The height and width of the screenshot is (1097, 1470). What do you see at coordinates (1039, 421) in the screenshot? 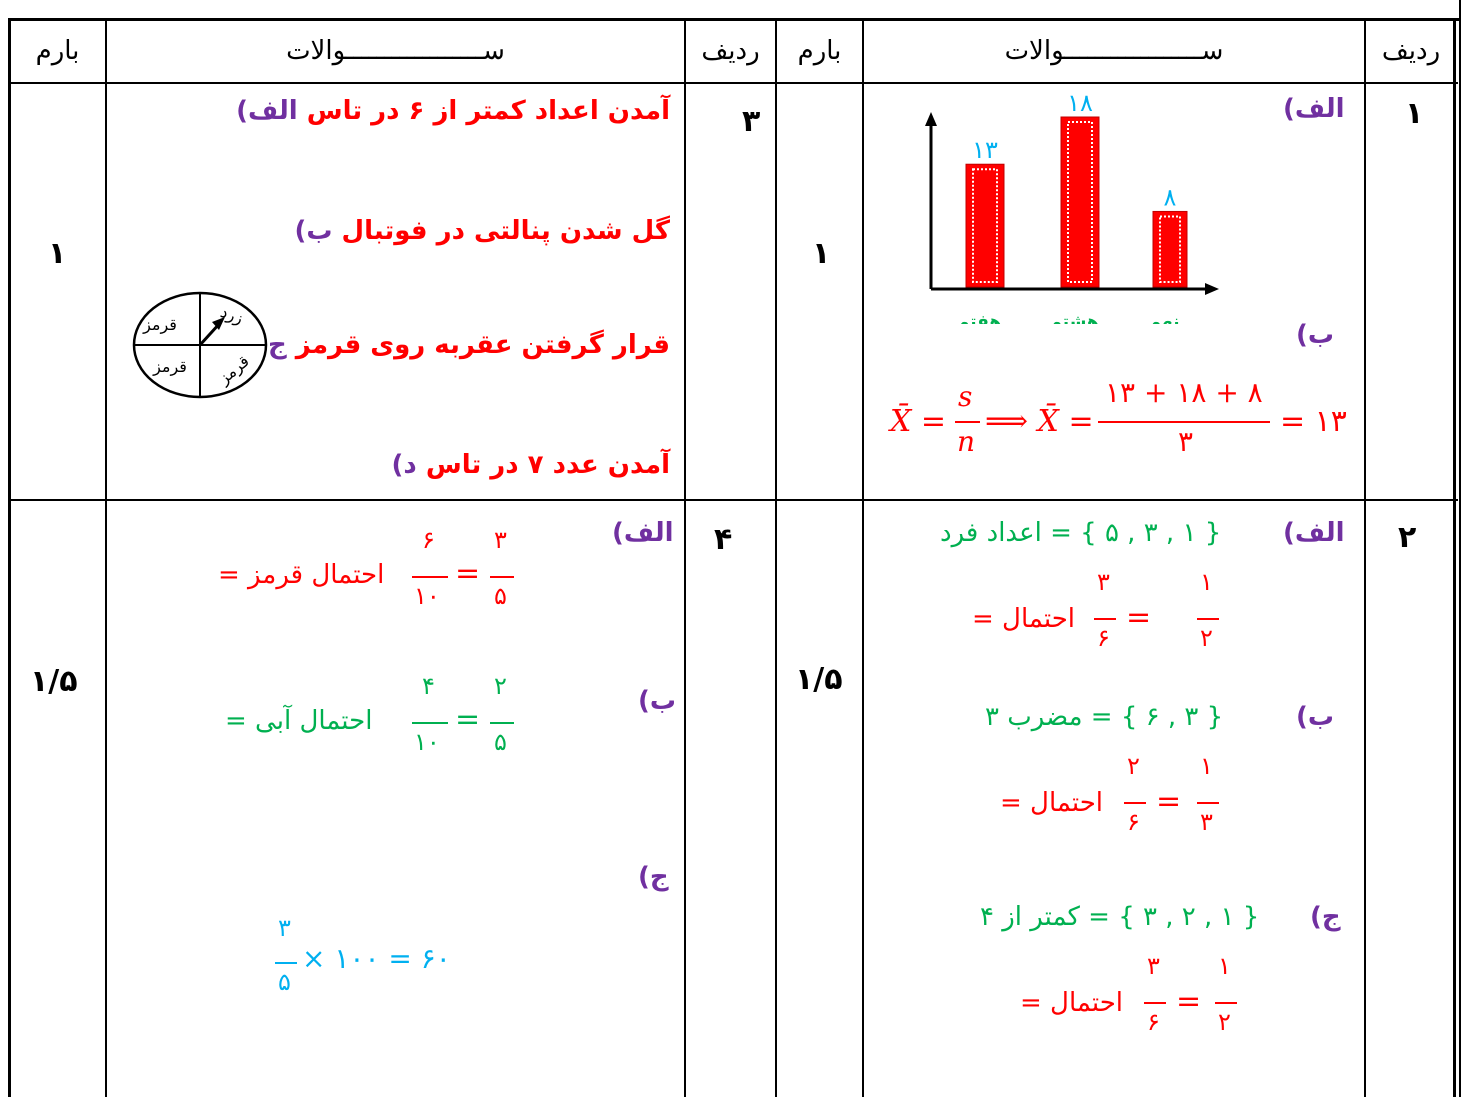
I see `formula-implies: ⟹ X̄ =` at bounding box center [1039, 421].